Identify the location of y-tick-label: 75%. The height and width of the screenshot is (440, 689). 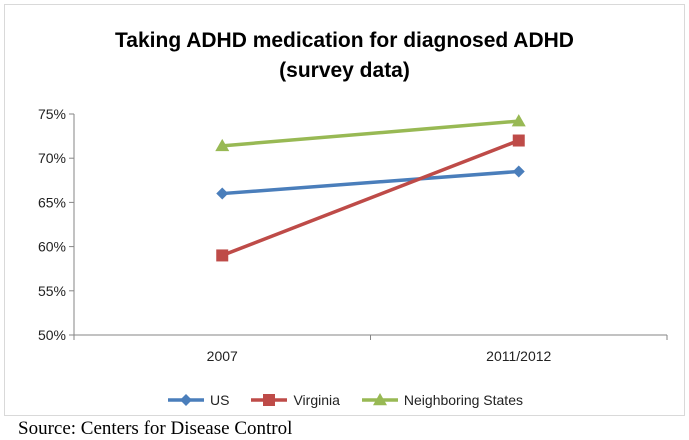
(52, 114).